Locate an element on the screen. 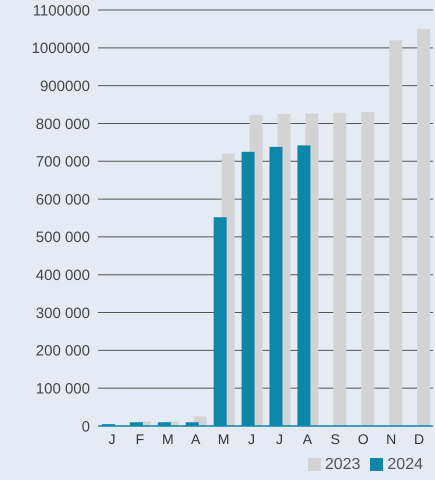 The width and height of the screenshot is (435, 480). legend-label: 2024 is located at coordinates (405, 464).